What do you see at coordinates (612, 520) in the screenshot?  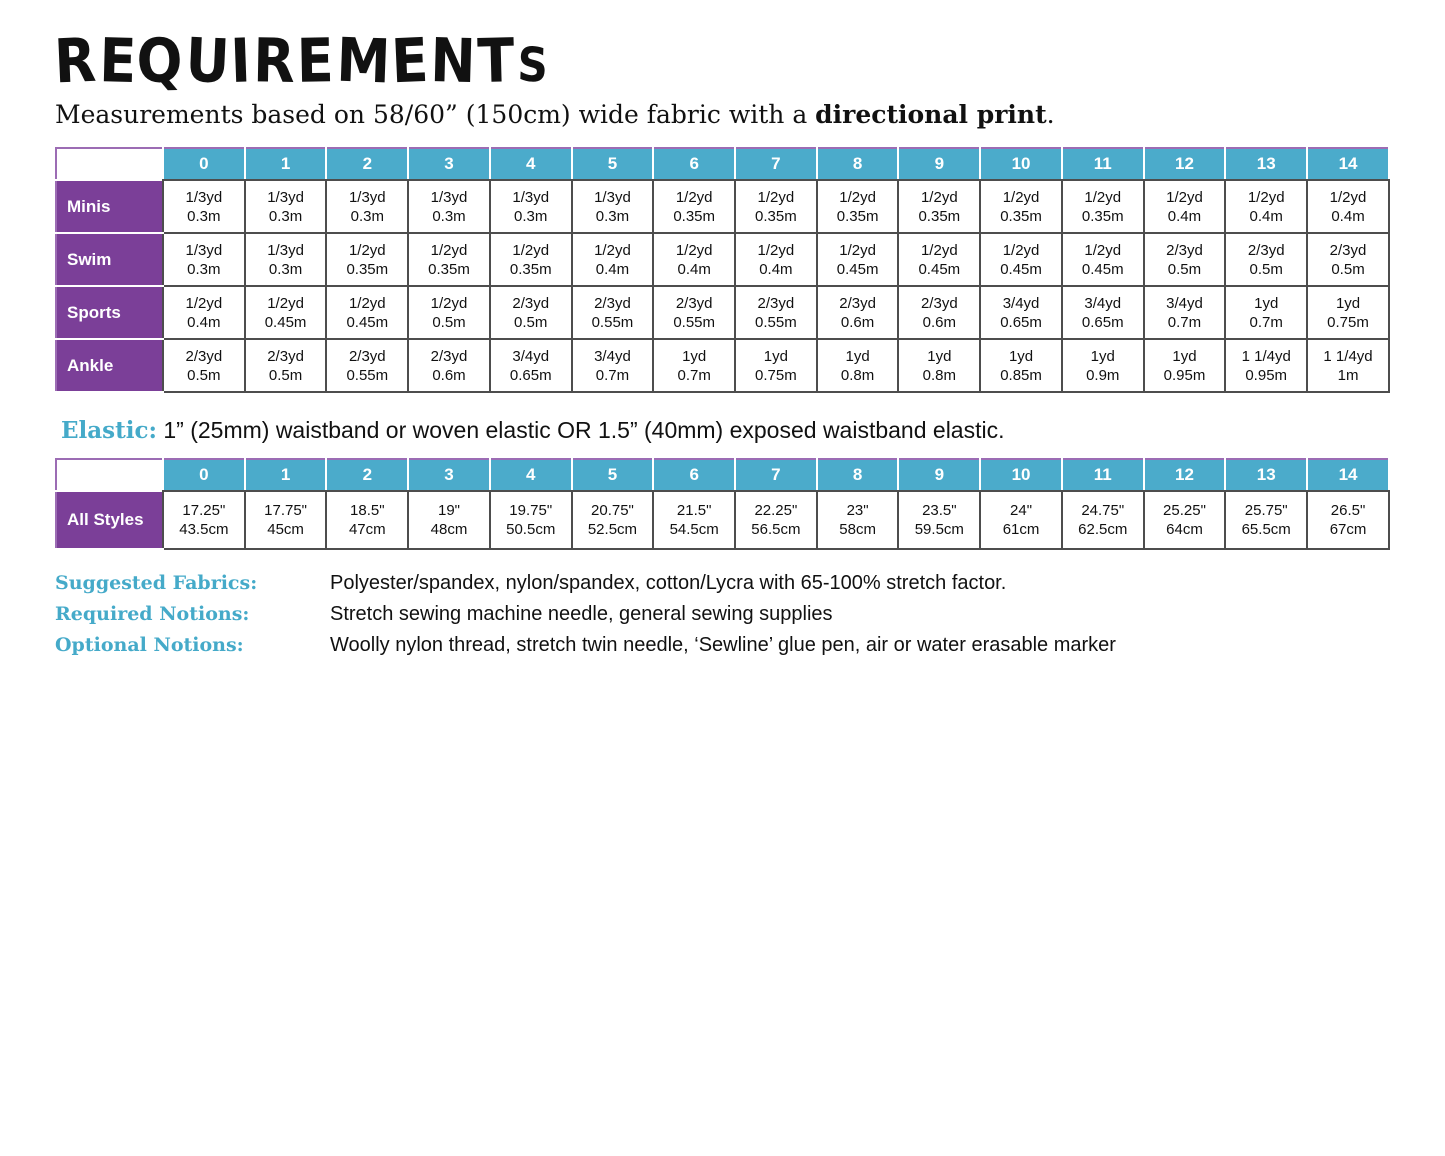 I see `elastic-length-cell: 20.75" 52.5cm` at bounding box center [612, 520].